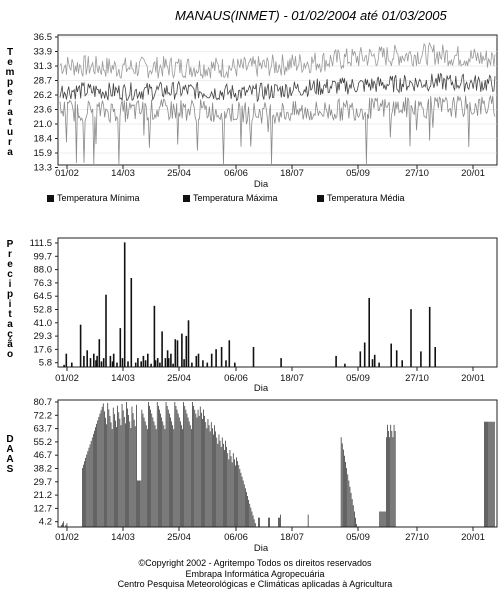 The height and width of the screenshot is (593, 500). I want to click on y-tick-label: 12.7, so click(43, 508).